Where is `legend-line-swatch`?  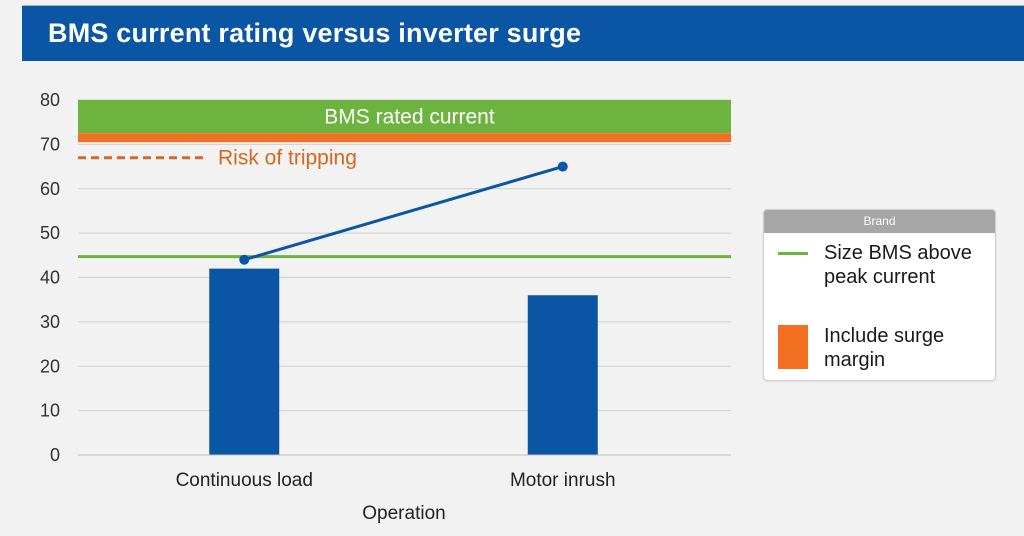 legend-line-swatch is located at coordinates (793, 253).